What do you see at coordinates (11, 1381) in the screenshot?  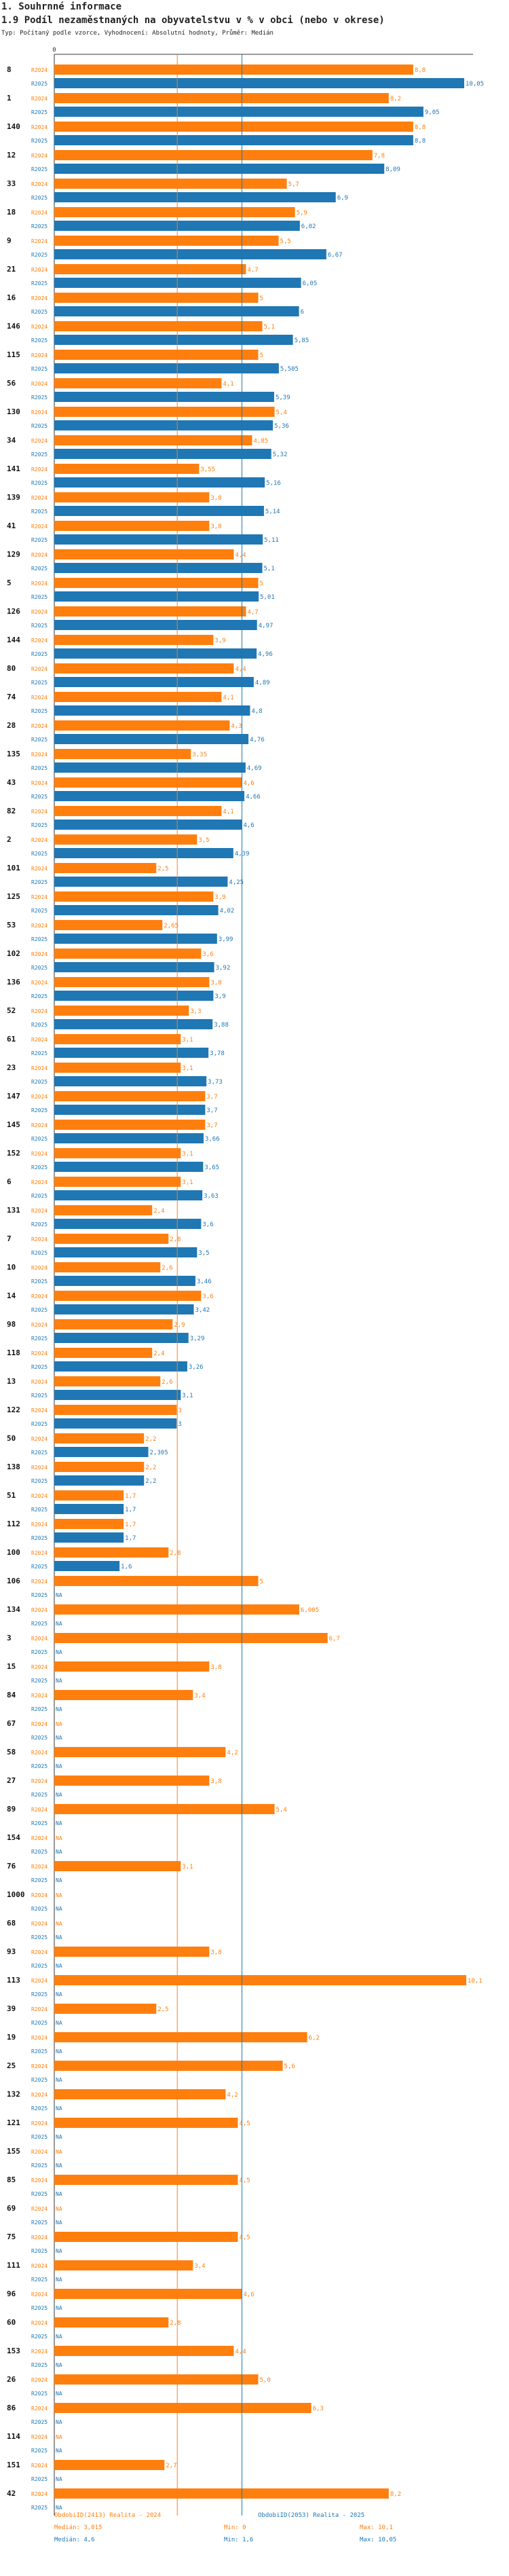 I see `category-label: 13` at bounding box center [11, 1381].